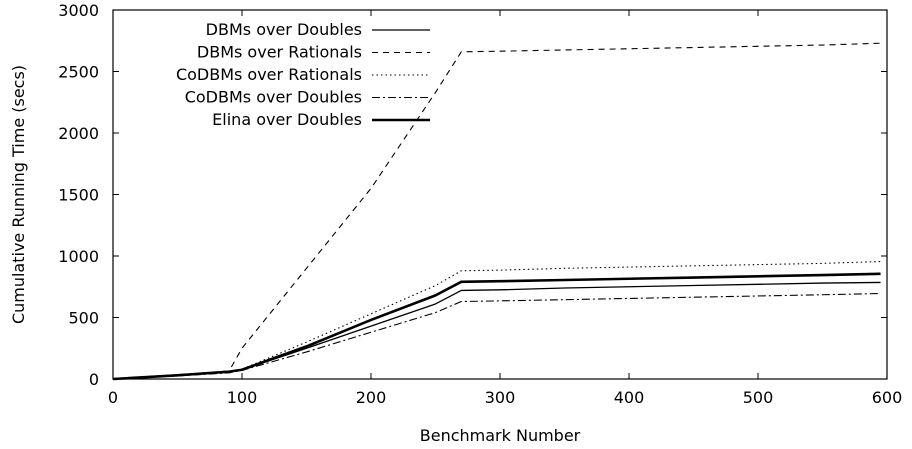 The height and width of the screenshot is (449, 912). What do you see at coordinates (78, 133) in the screenshot?
I see `y-tick-label: 2000` at bounding box center [78, 133].